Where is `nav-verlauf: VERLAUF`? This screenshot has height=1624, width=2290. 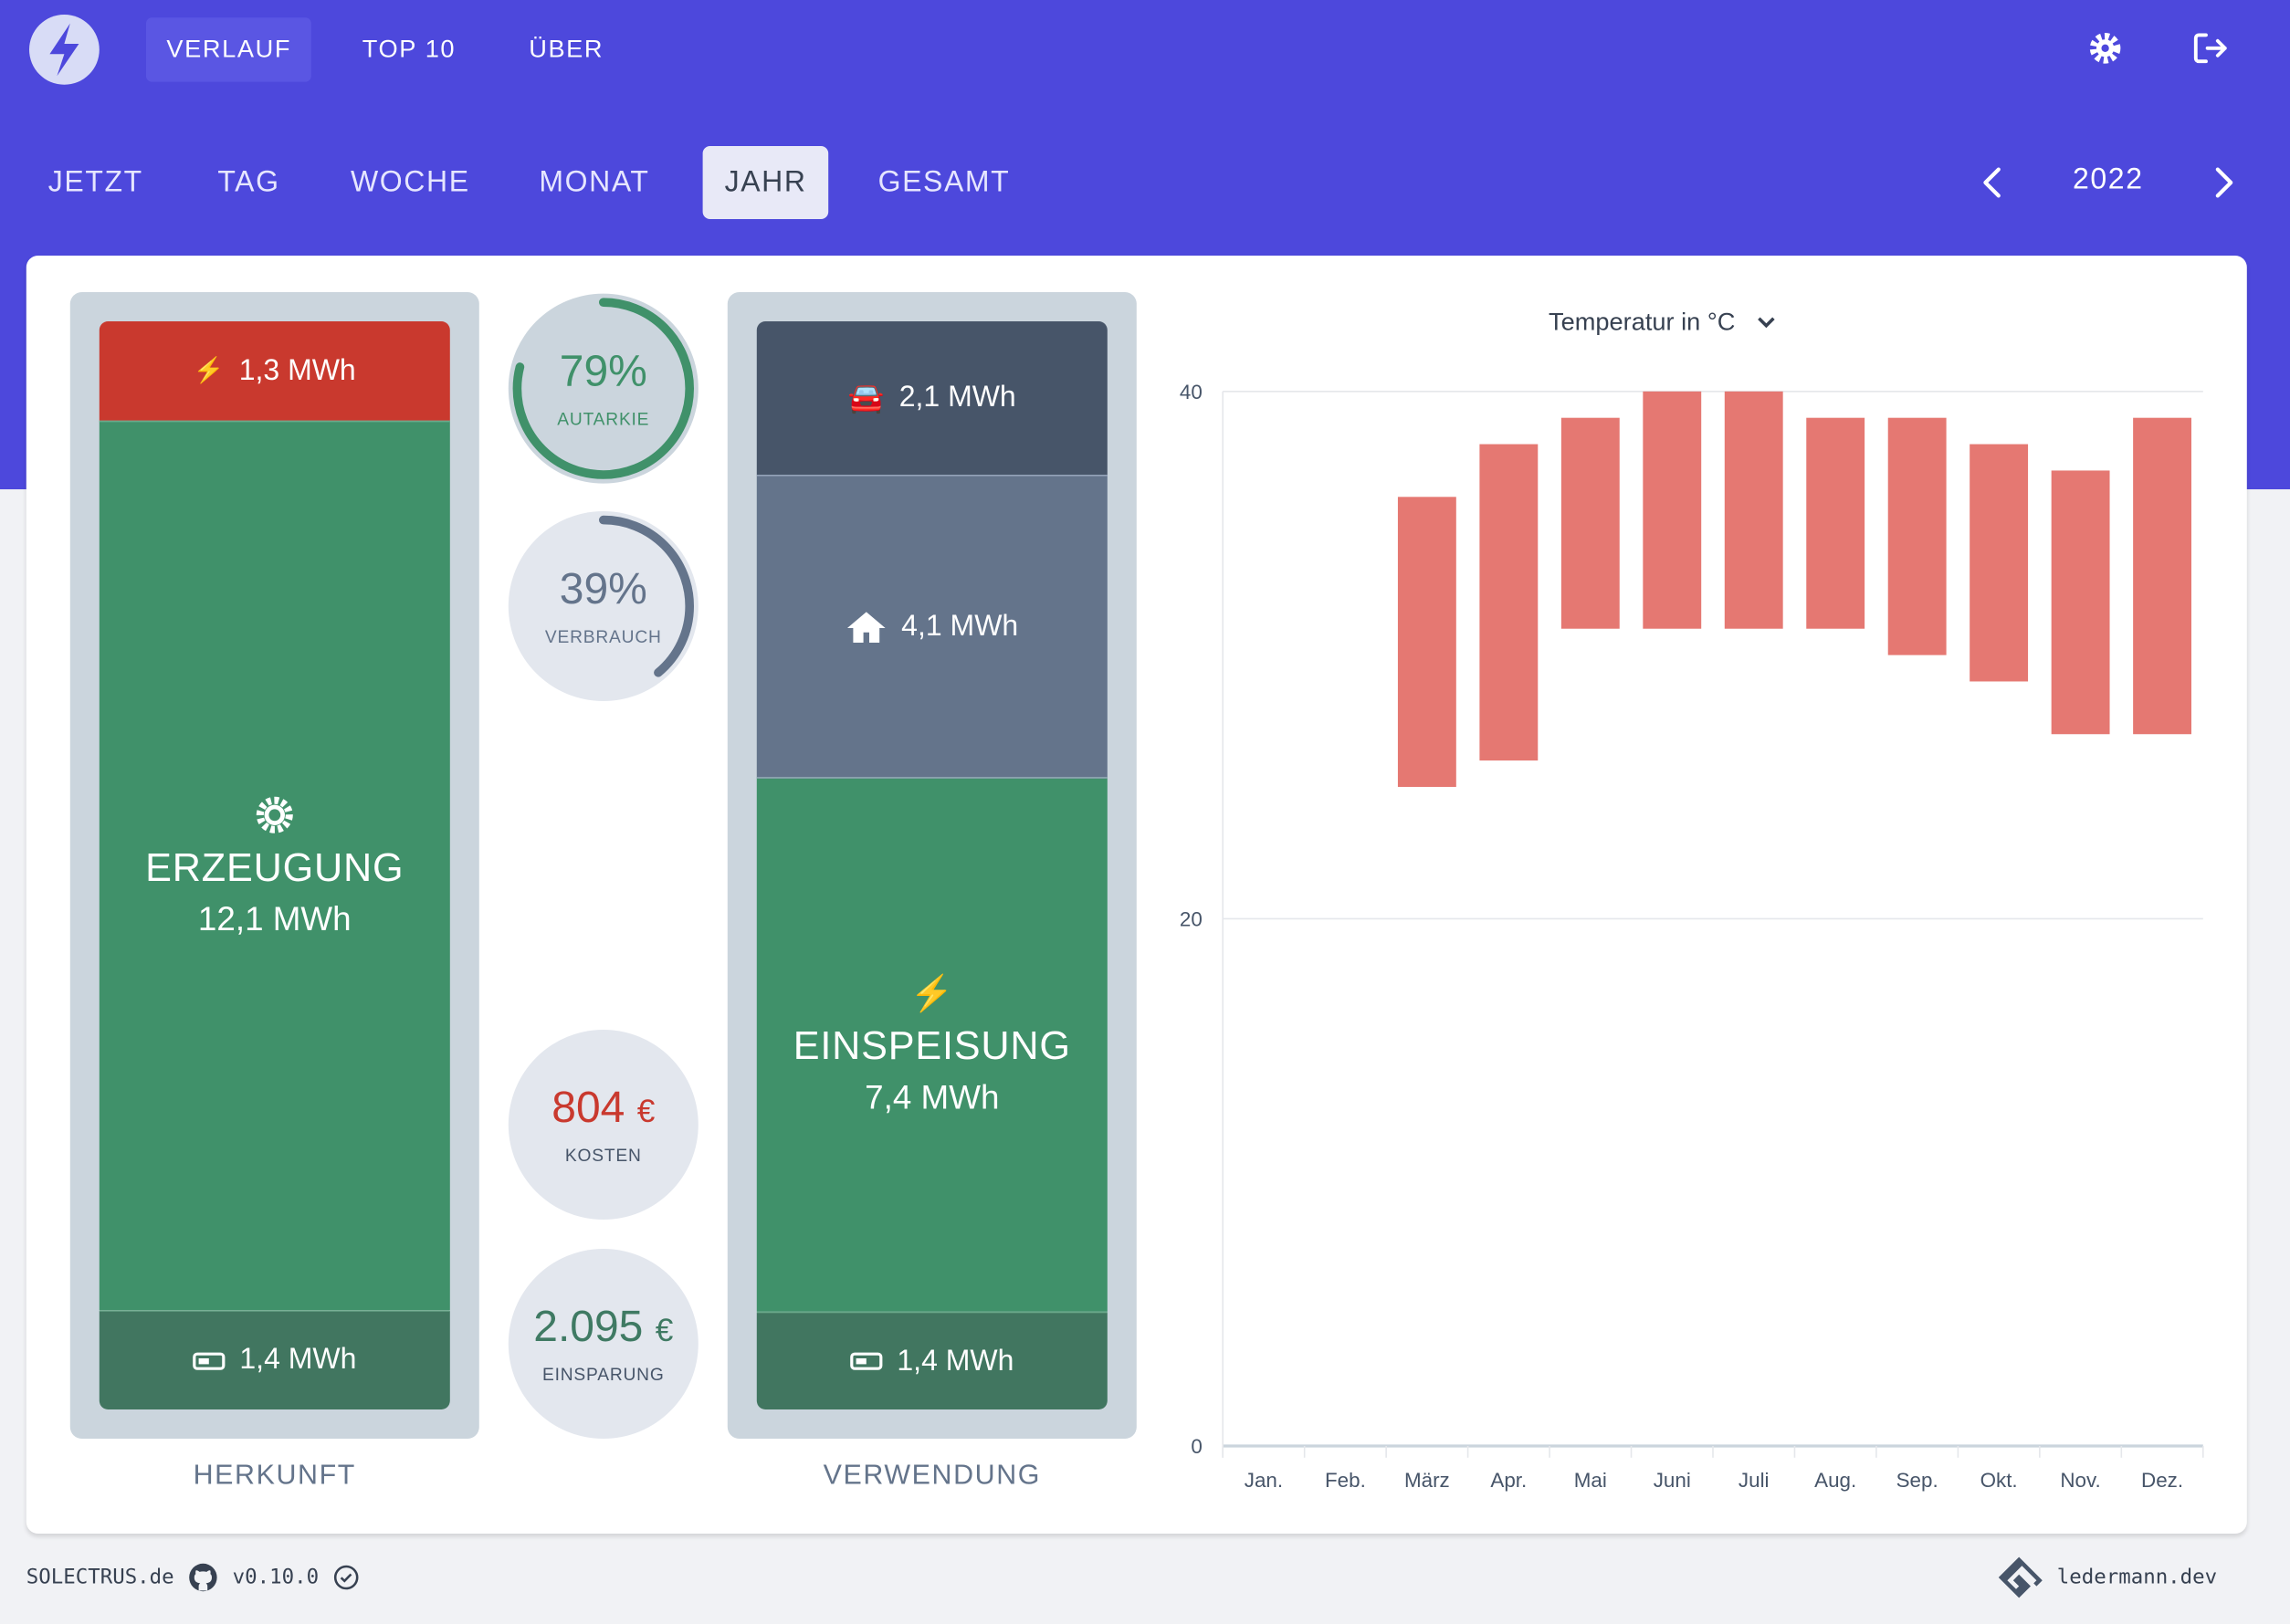 nav-verlauf: VERLAUF is located at coordinates (229, 49).